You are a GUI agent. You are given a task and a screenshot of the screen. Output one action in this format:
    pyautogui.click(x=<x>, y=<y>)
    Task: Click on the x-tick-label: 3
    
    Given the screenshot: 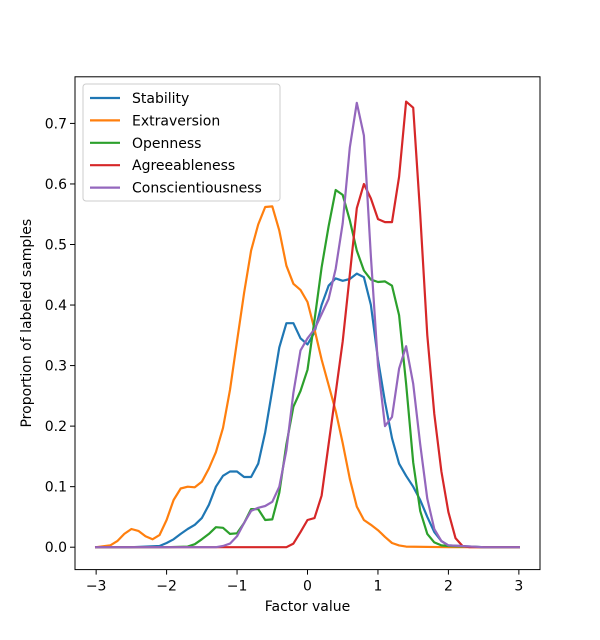 What is the action you would take?
    pyautogui.click(x=518, y=587)
    